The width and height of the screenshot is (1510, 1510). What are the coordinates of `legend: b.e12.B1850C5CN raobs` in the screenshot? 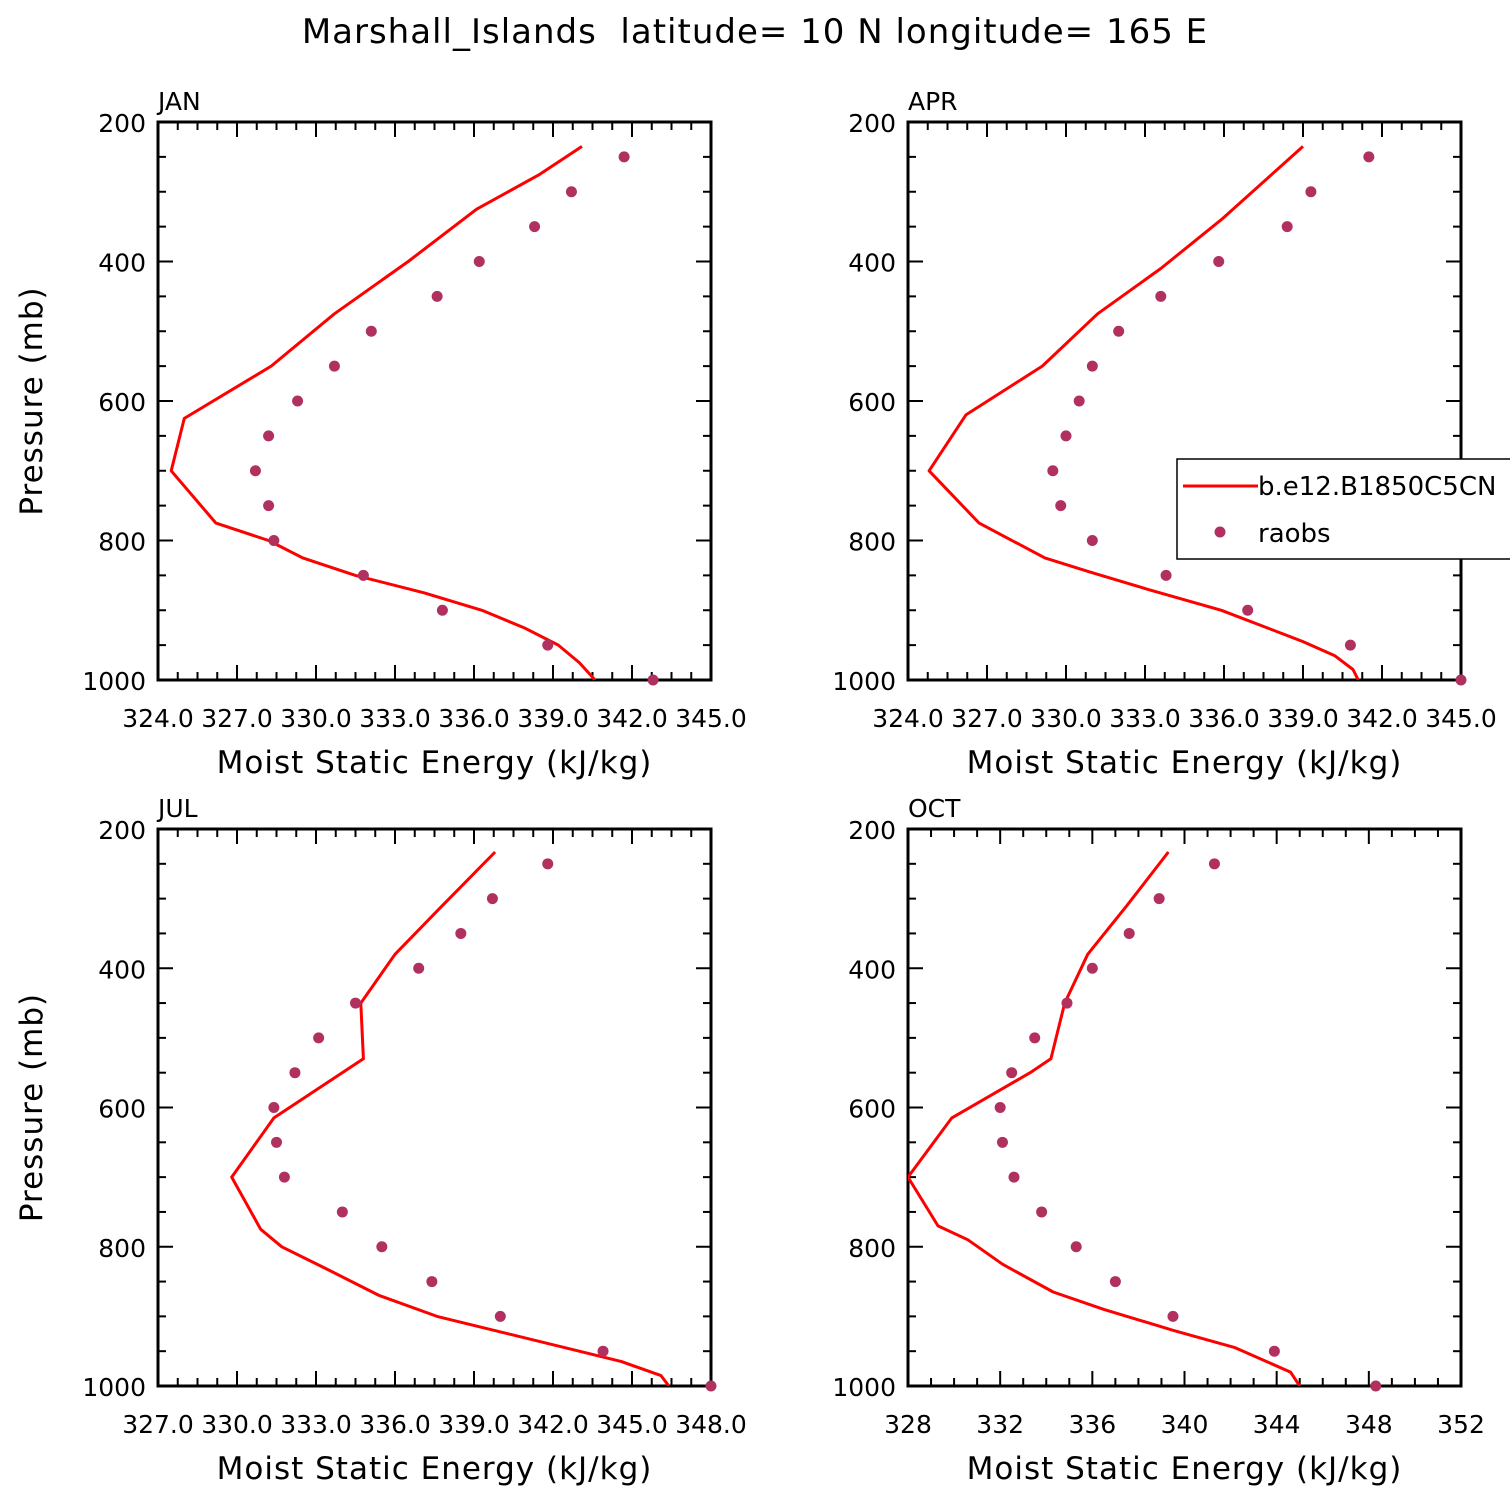 It's located at (1343, 509).